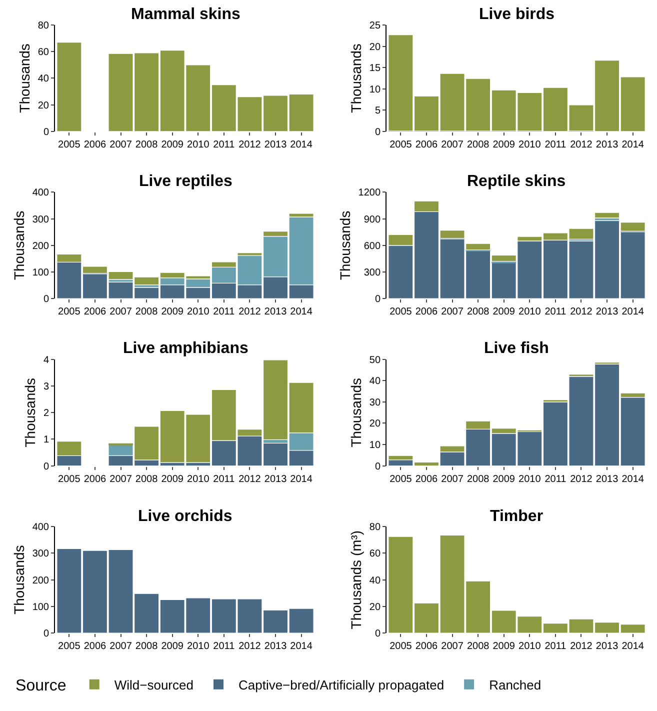 The height and width of the screenshot is (711, 657). Describe the element at coordinates (375, 26) in the screenshot. I see `y-tick-label: 25` at that location.